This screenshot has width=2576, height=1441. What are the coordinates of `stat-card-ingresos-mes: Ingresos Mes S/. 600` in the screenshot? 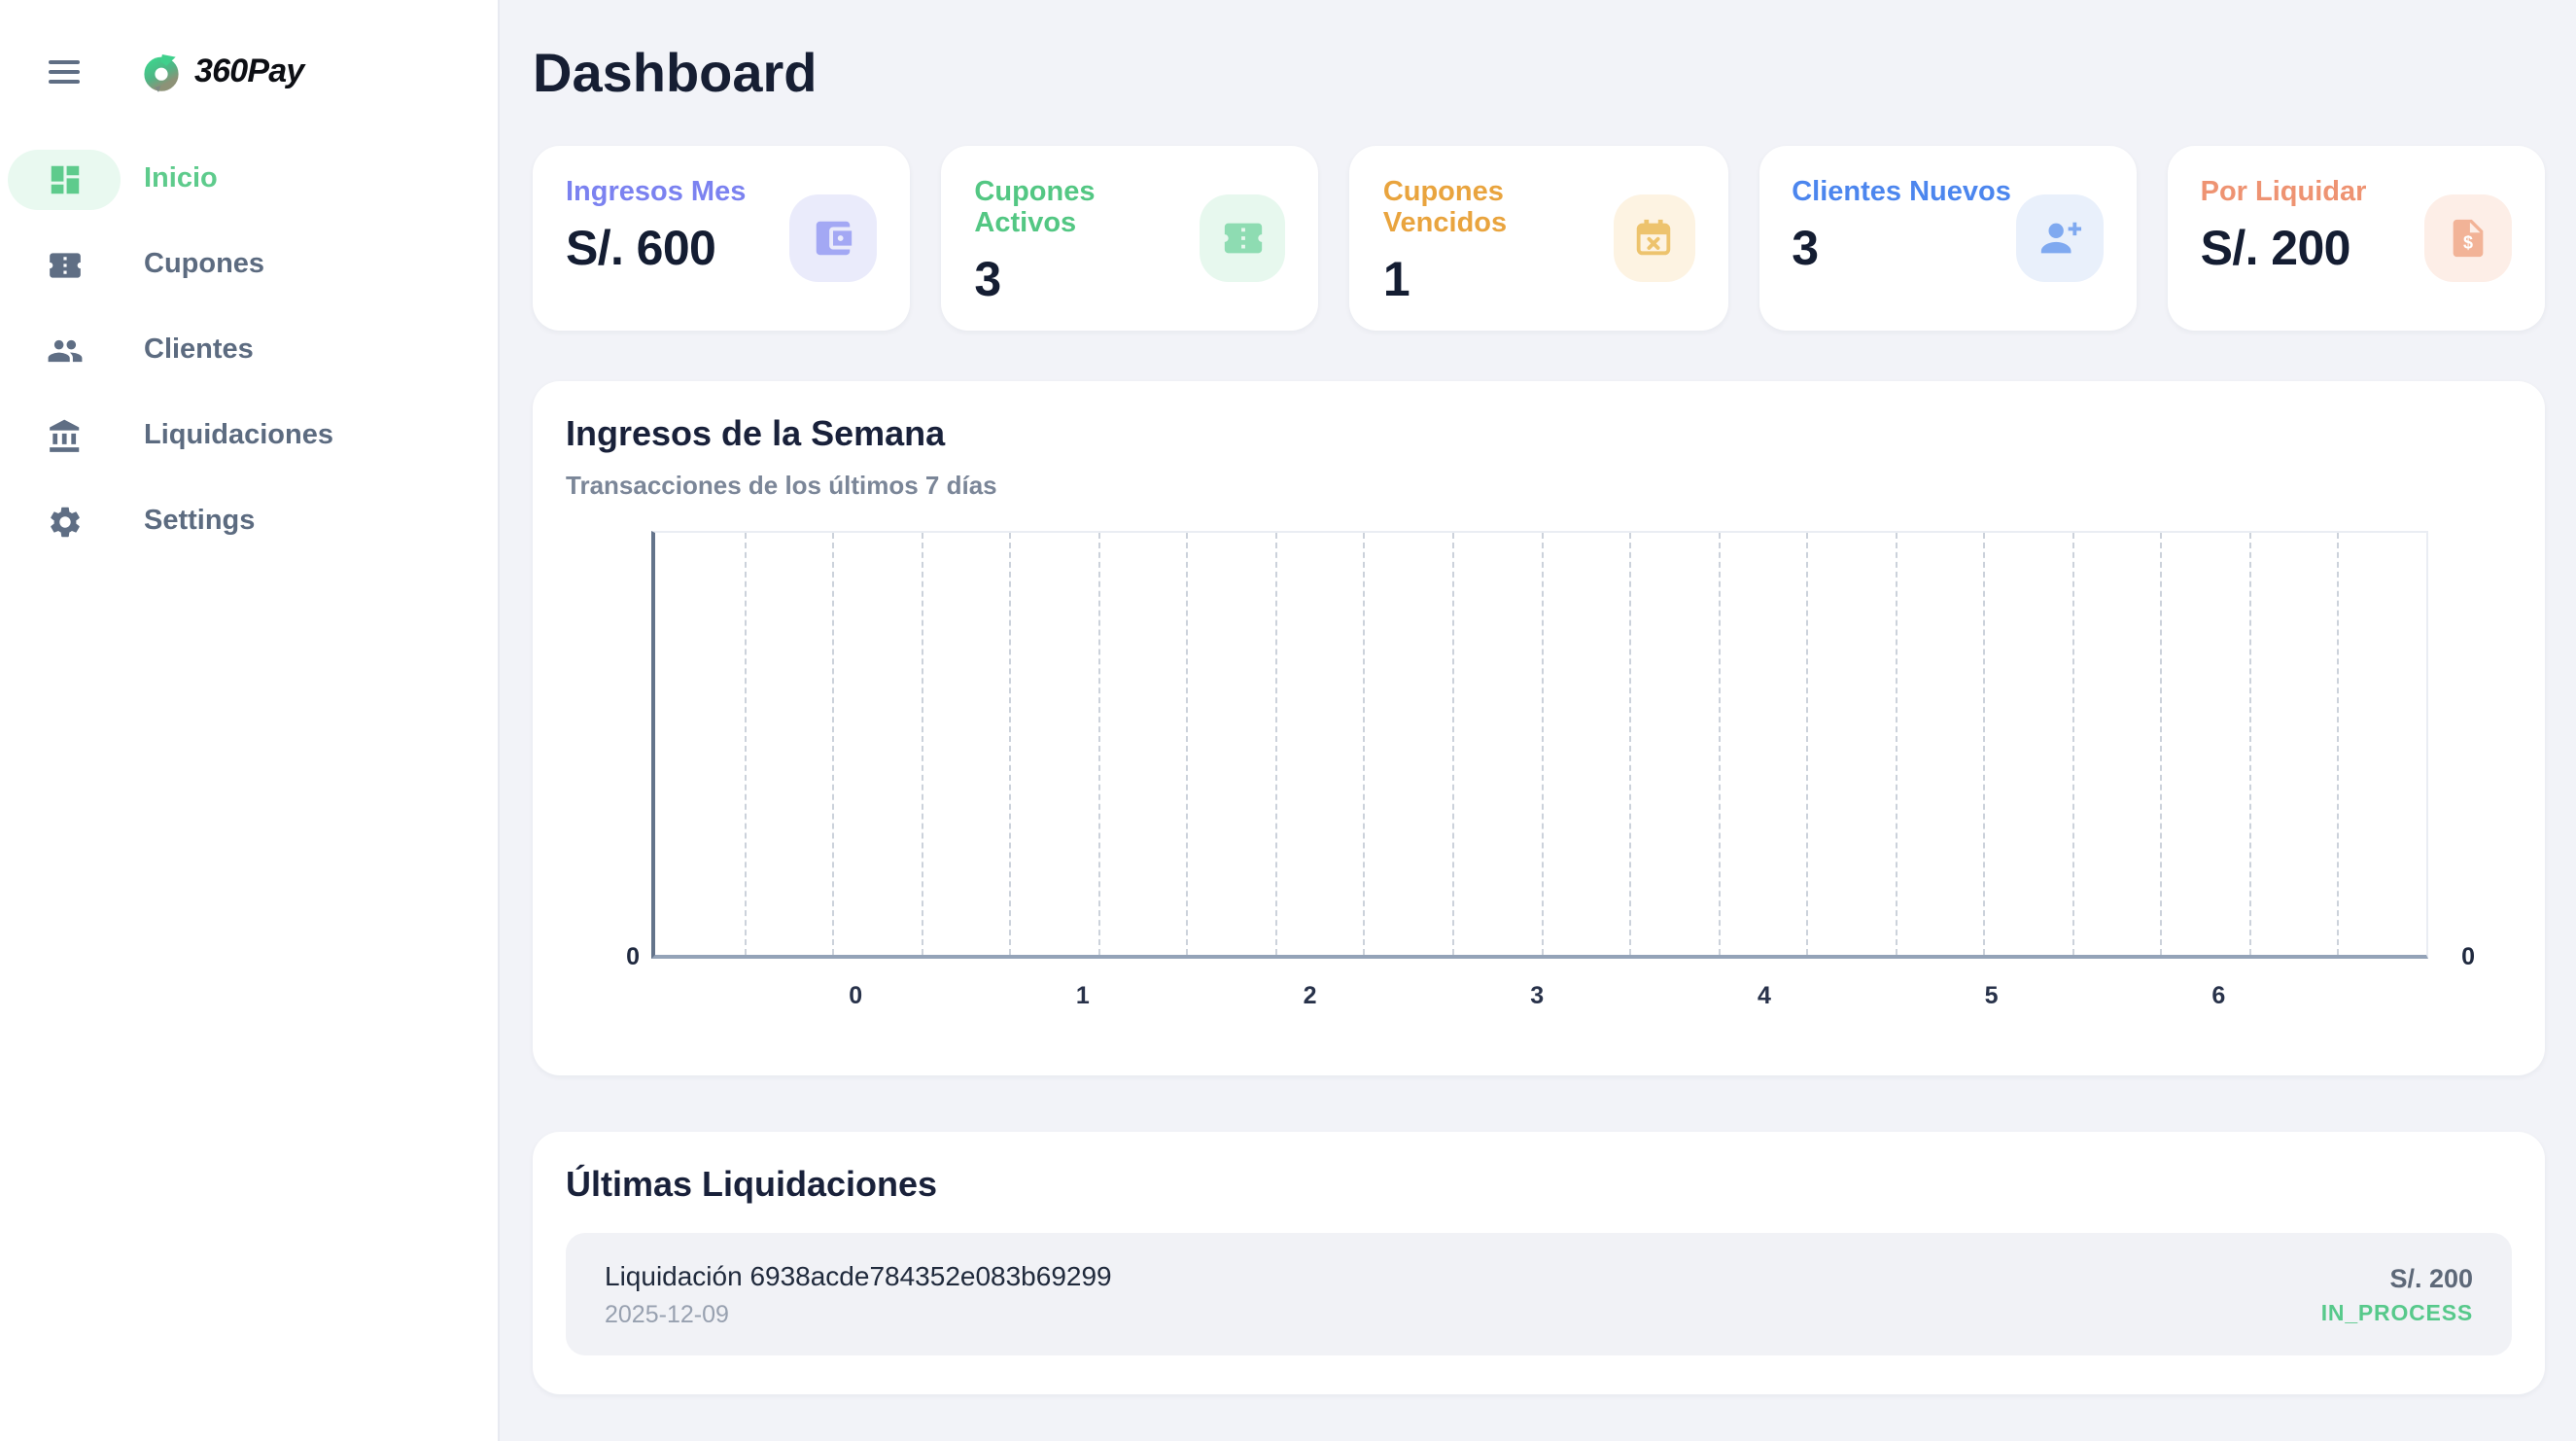 It's located at (722, 238).